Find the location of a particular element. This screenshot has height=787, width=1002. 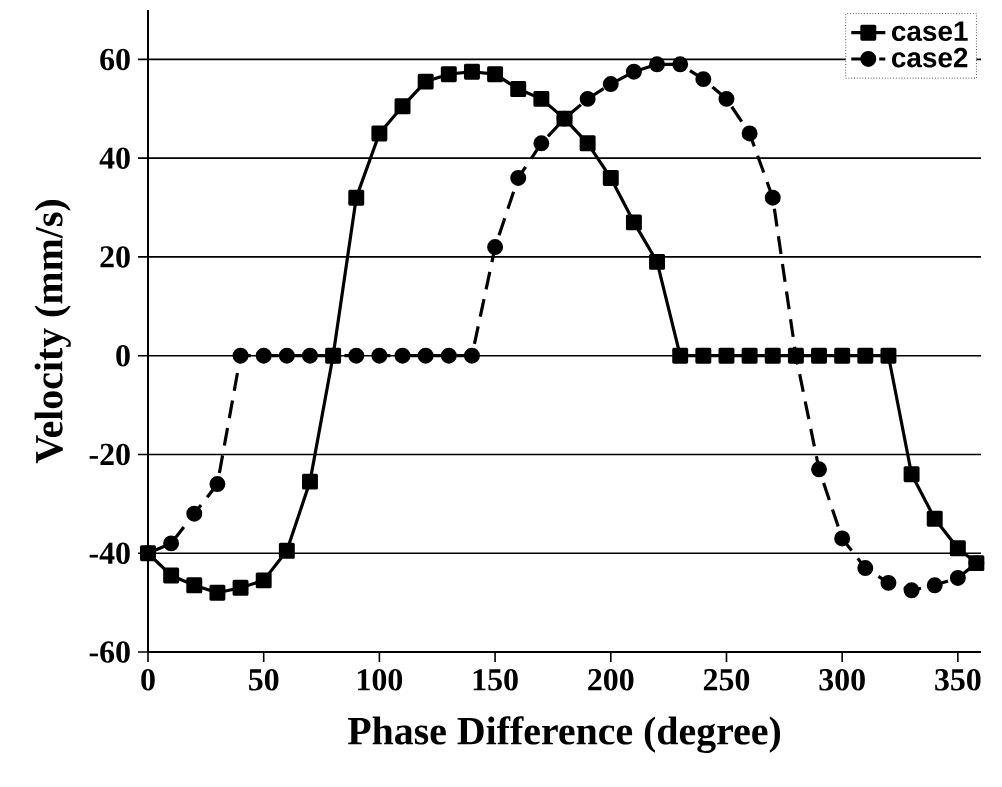

x-tick-label: 250 is located at coordinates (726, 680).